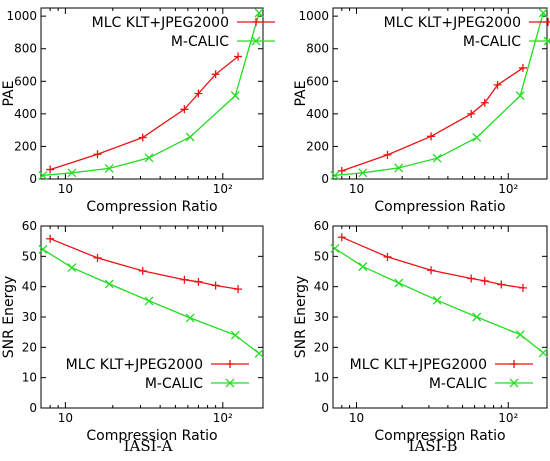  I want to click on caption-iasi-b: IASI-B, so click(433, 446).